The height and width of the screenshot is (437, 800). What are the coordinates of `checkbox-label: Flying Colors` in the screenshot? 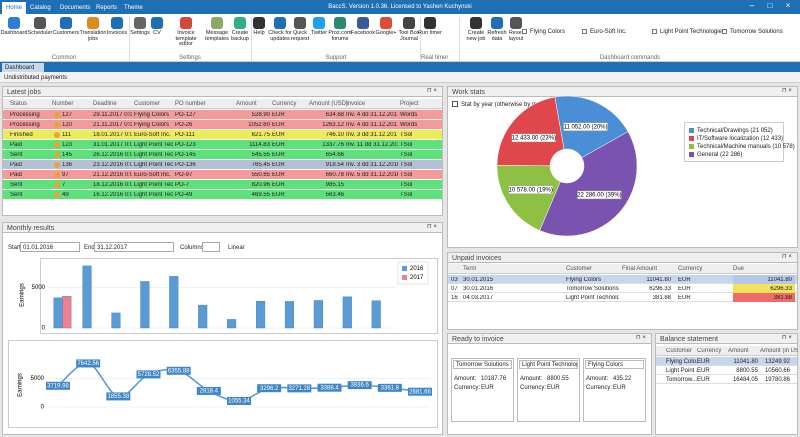 It's located at (548, 32).